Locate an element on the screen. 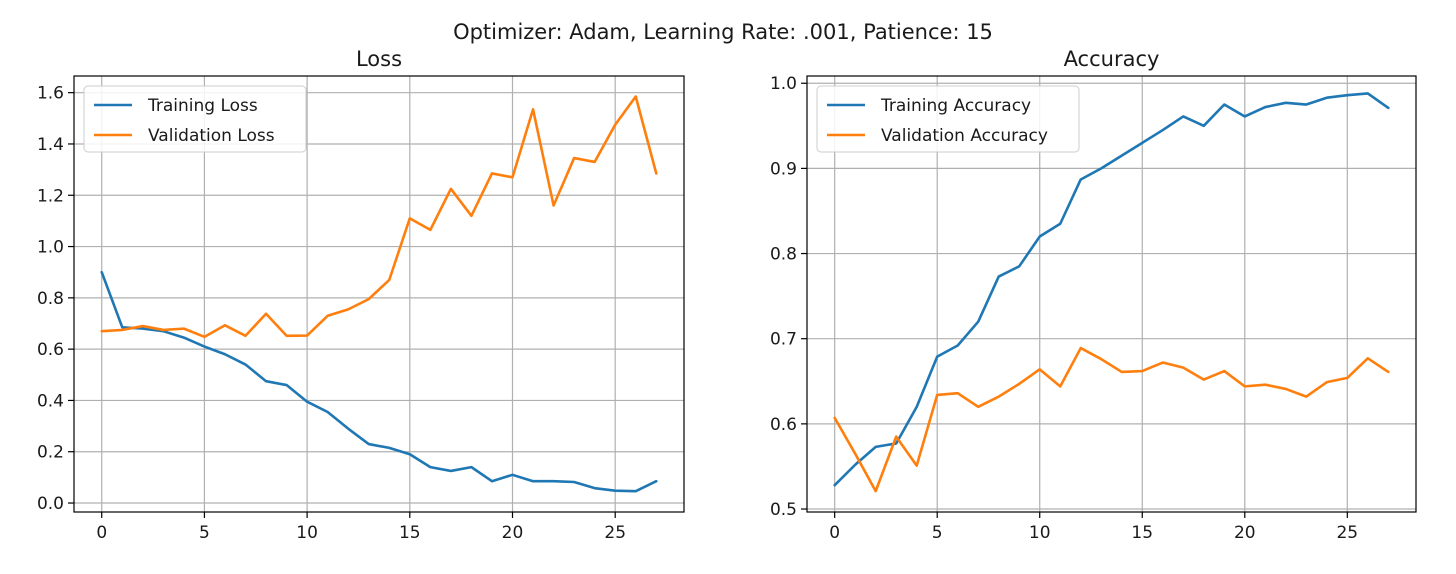 The width and height of the screenshot is (1456, 574). loss-y-tick-label: 0.0 is located at coordinates (50, 504).